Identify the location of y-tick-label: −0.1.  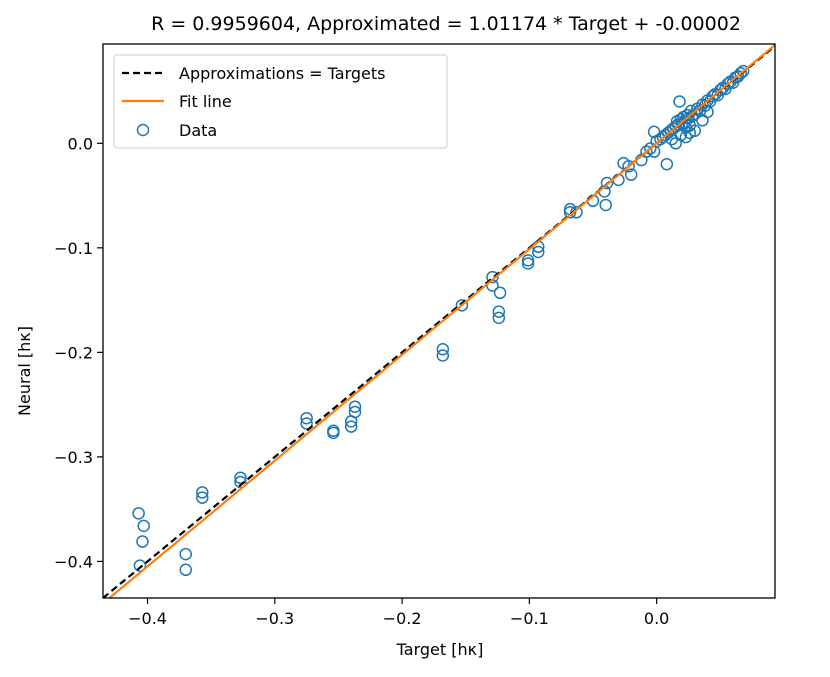
(73, 248).